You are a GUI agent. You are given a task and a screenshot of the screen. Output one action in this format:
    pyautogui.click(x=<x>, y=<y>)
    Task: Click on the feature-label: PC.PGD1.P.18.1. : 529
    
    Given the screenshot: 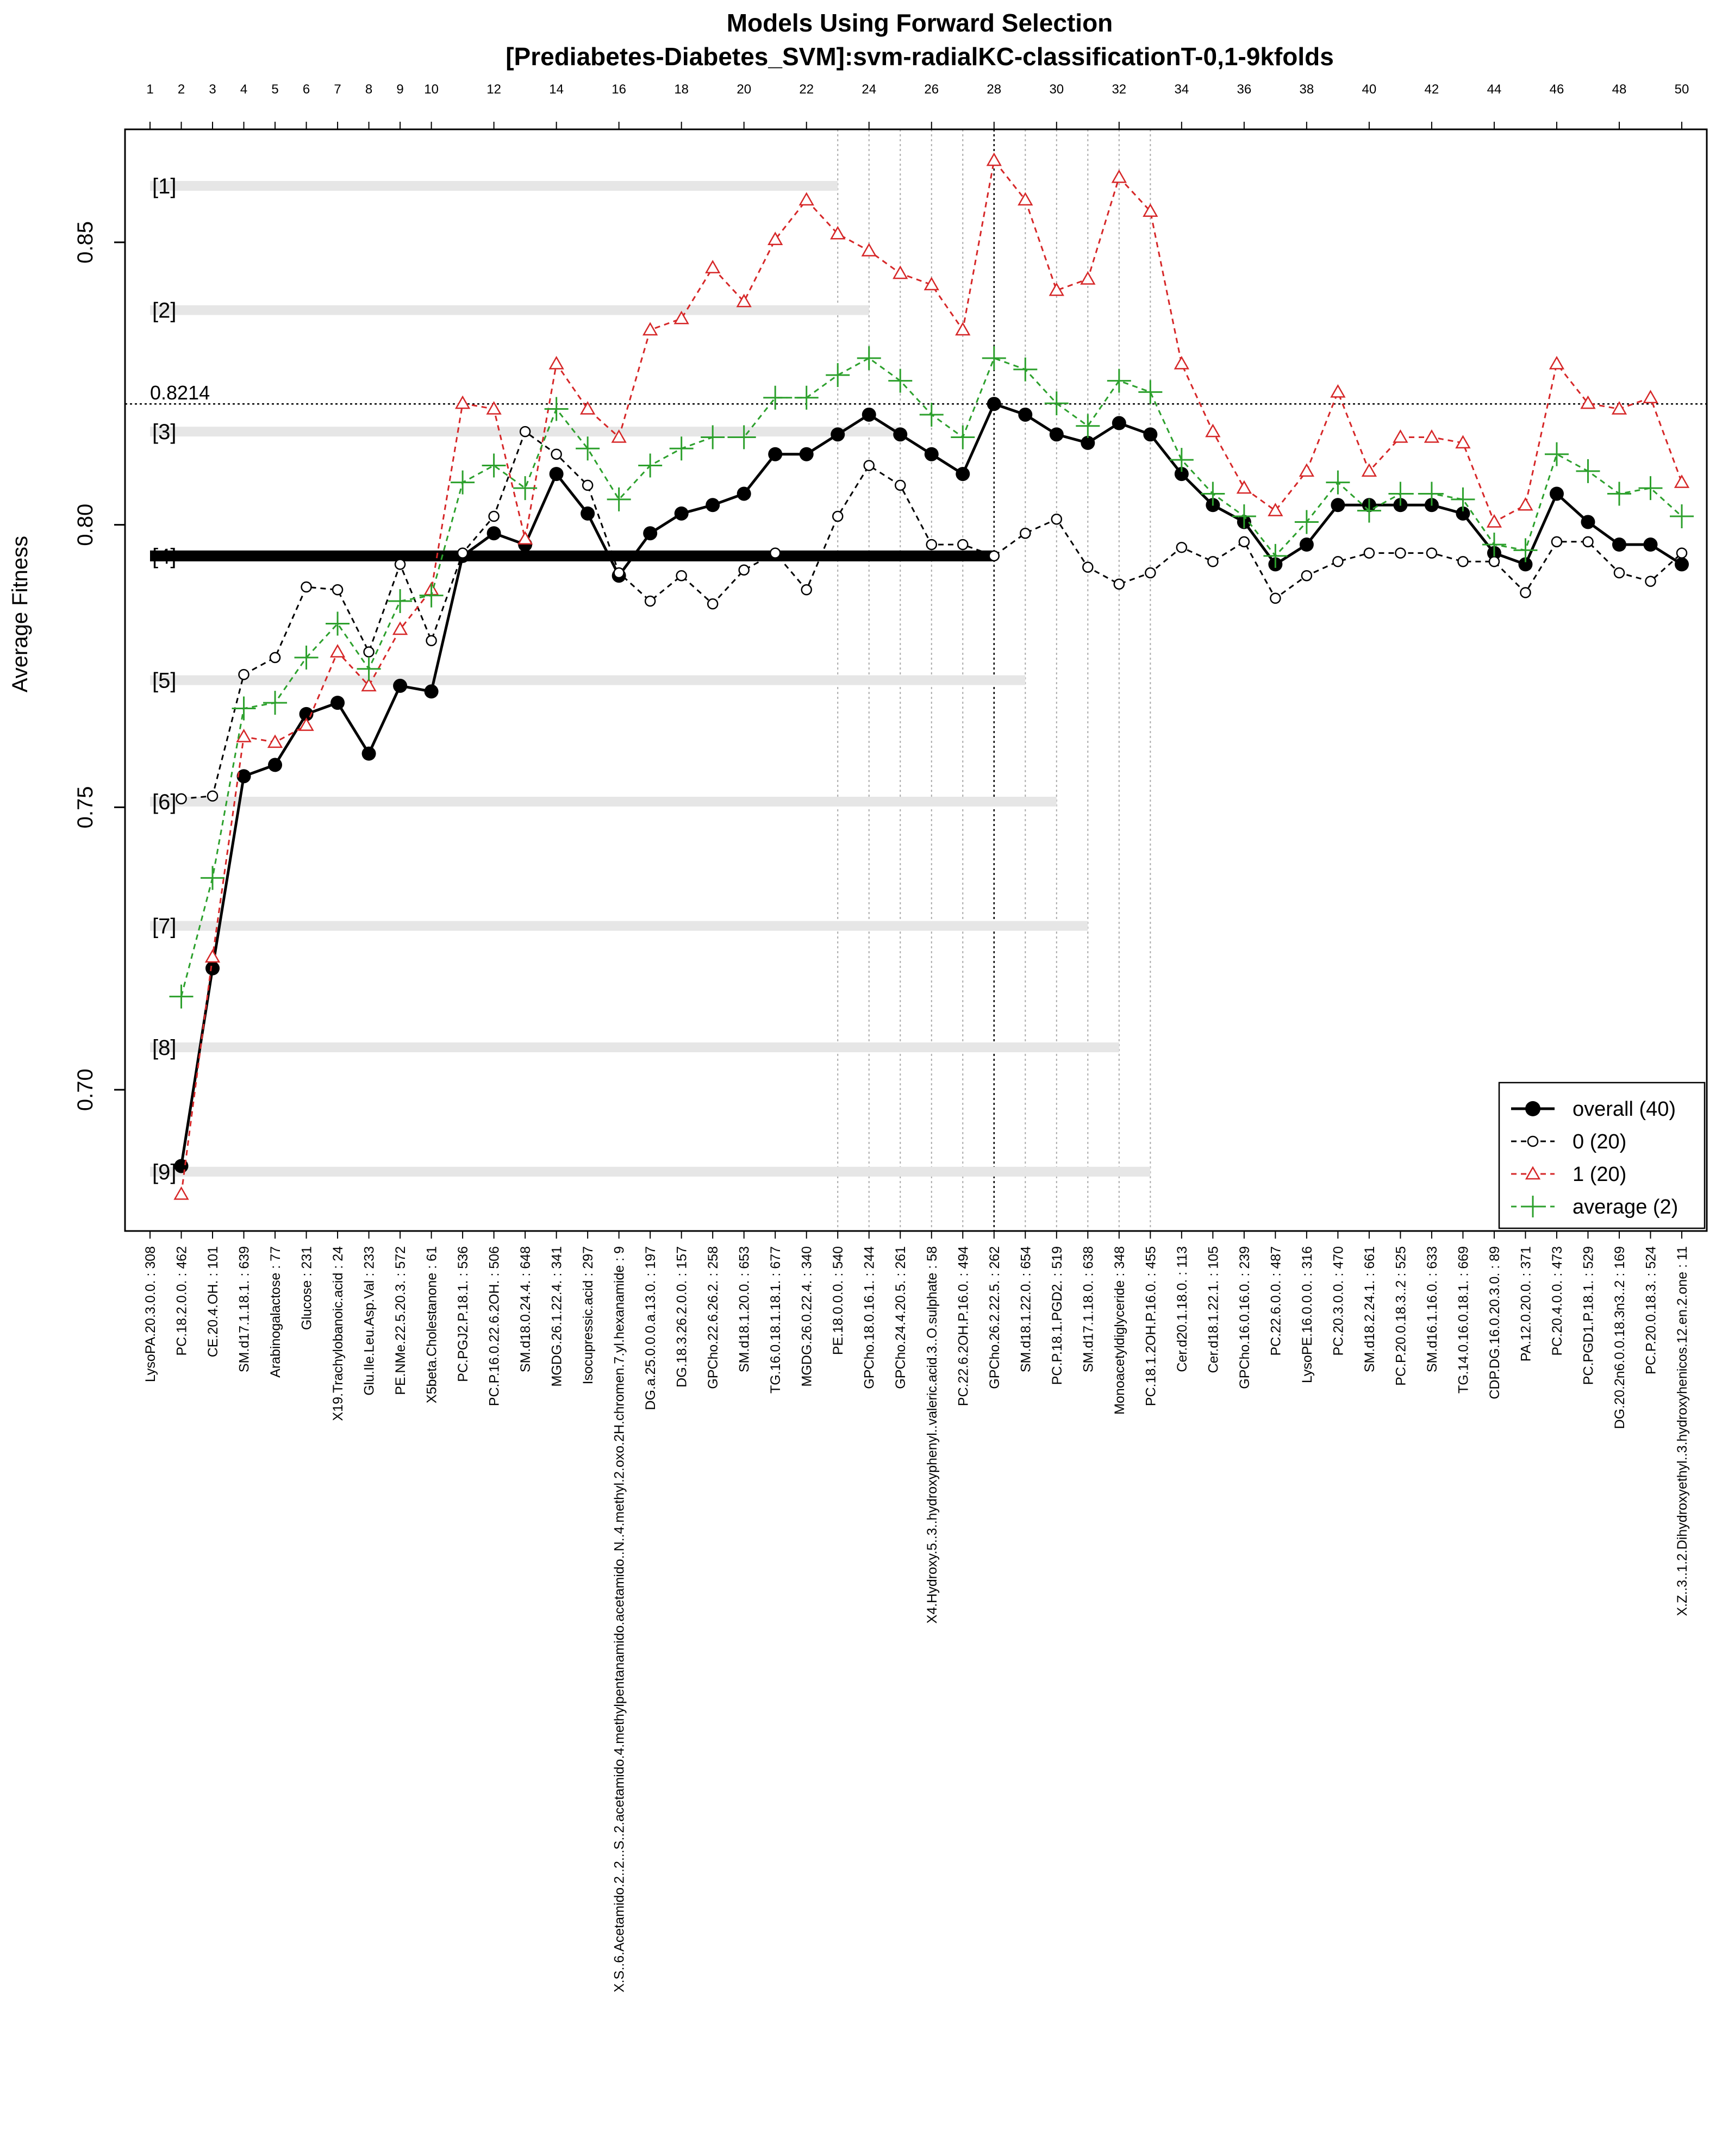 What is the action you would take?
    pyautogui.click(x=1588, y=1315)
    